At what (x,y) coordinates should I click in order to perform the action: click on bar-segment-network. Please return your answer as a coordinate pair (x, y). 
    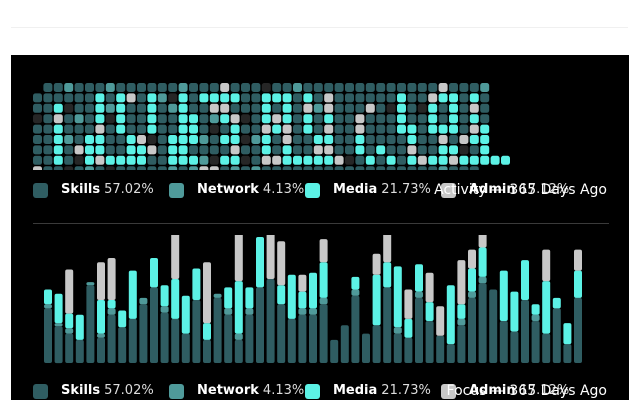
    Looking at the image, I should click on (217, 295).